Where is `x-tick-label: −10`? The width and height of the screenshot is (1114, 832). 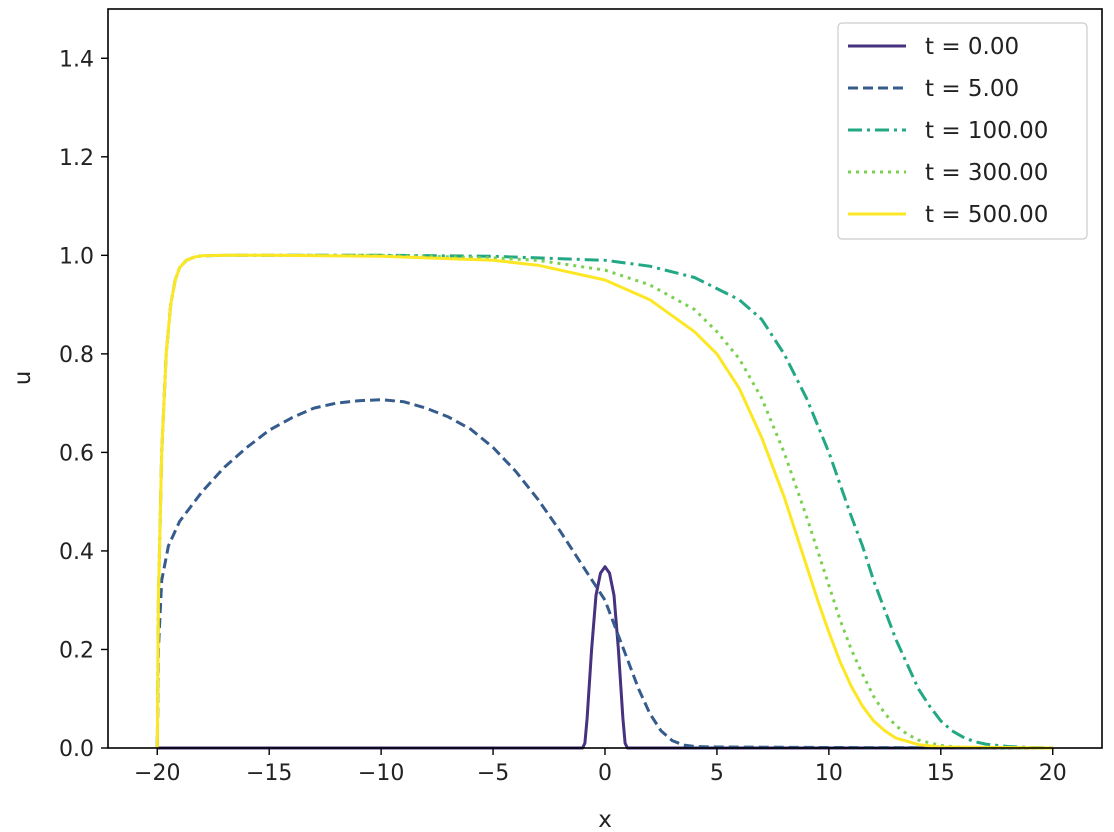 x-tick-label: −10 is located at coordinates (381, 773).